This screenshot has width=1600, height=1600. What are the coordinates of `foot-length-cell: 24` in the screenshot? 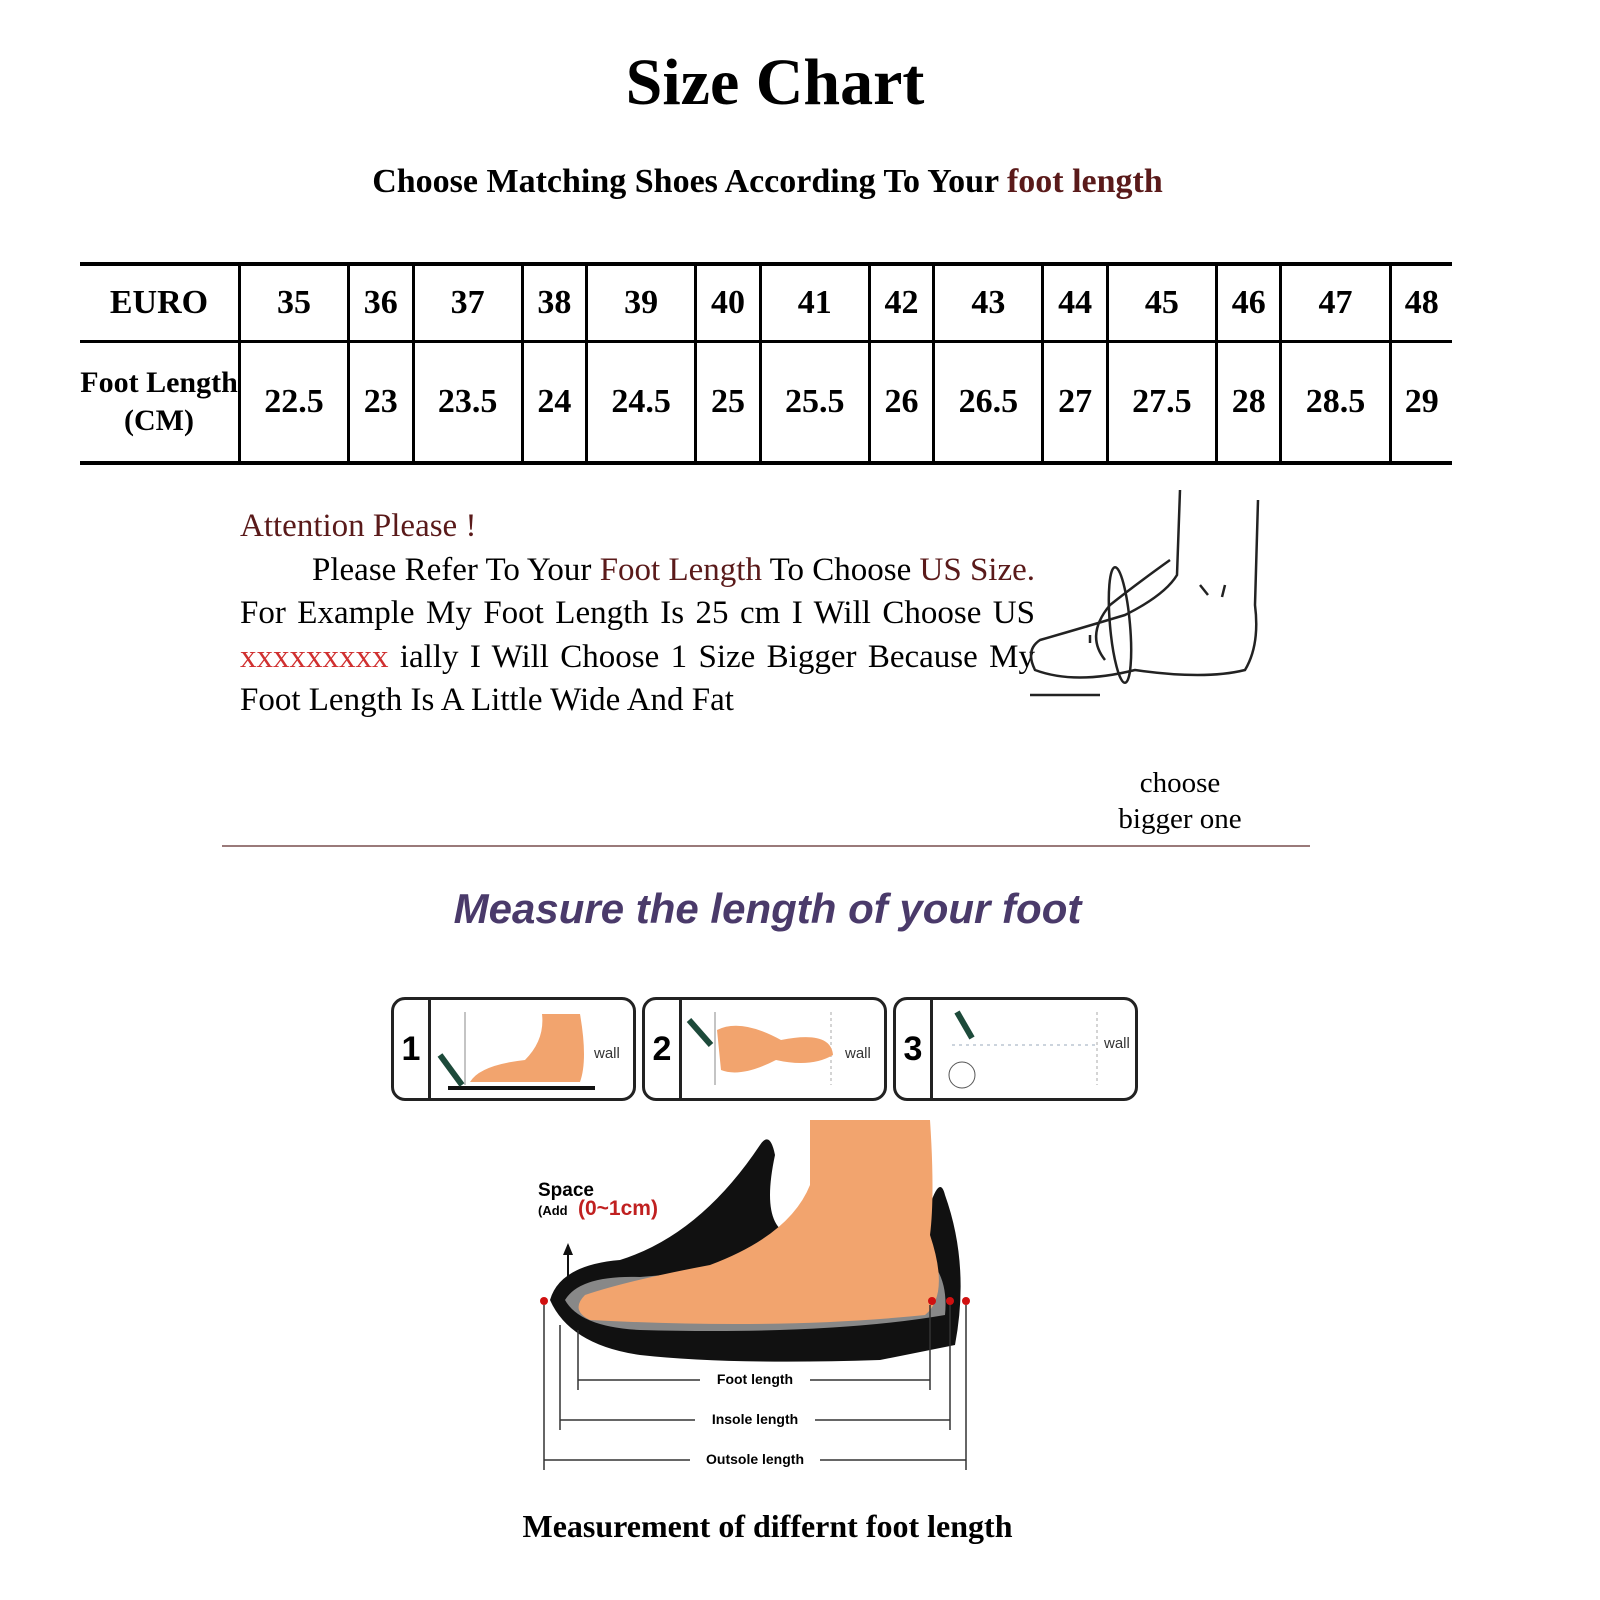 It's located at (554, 403).